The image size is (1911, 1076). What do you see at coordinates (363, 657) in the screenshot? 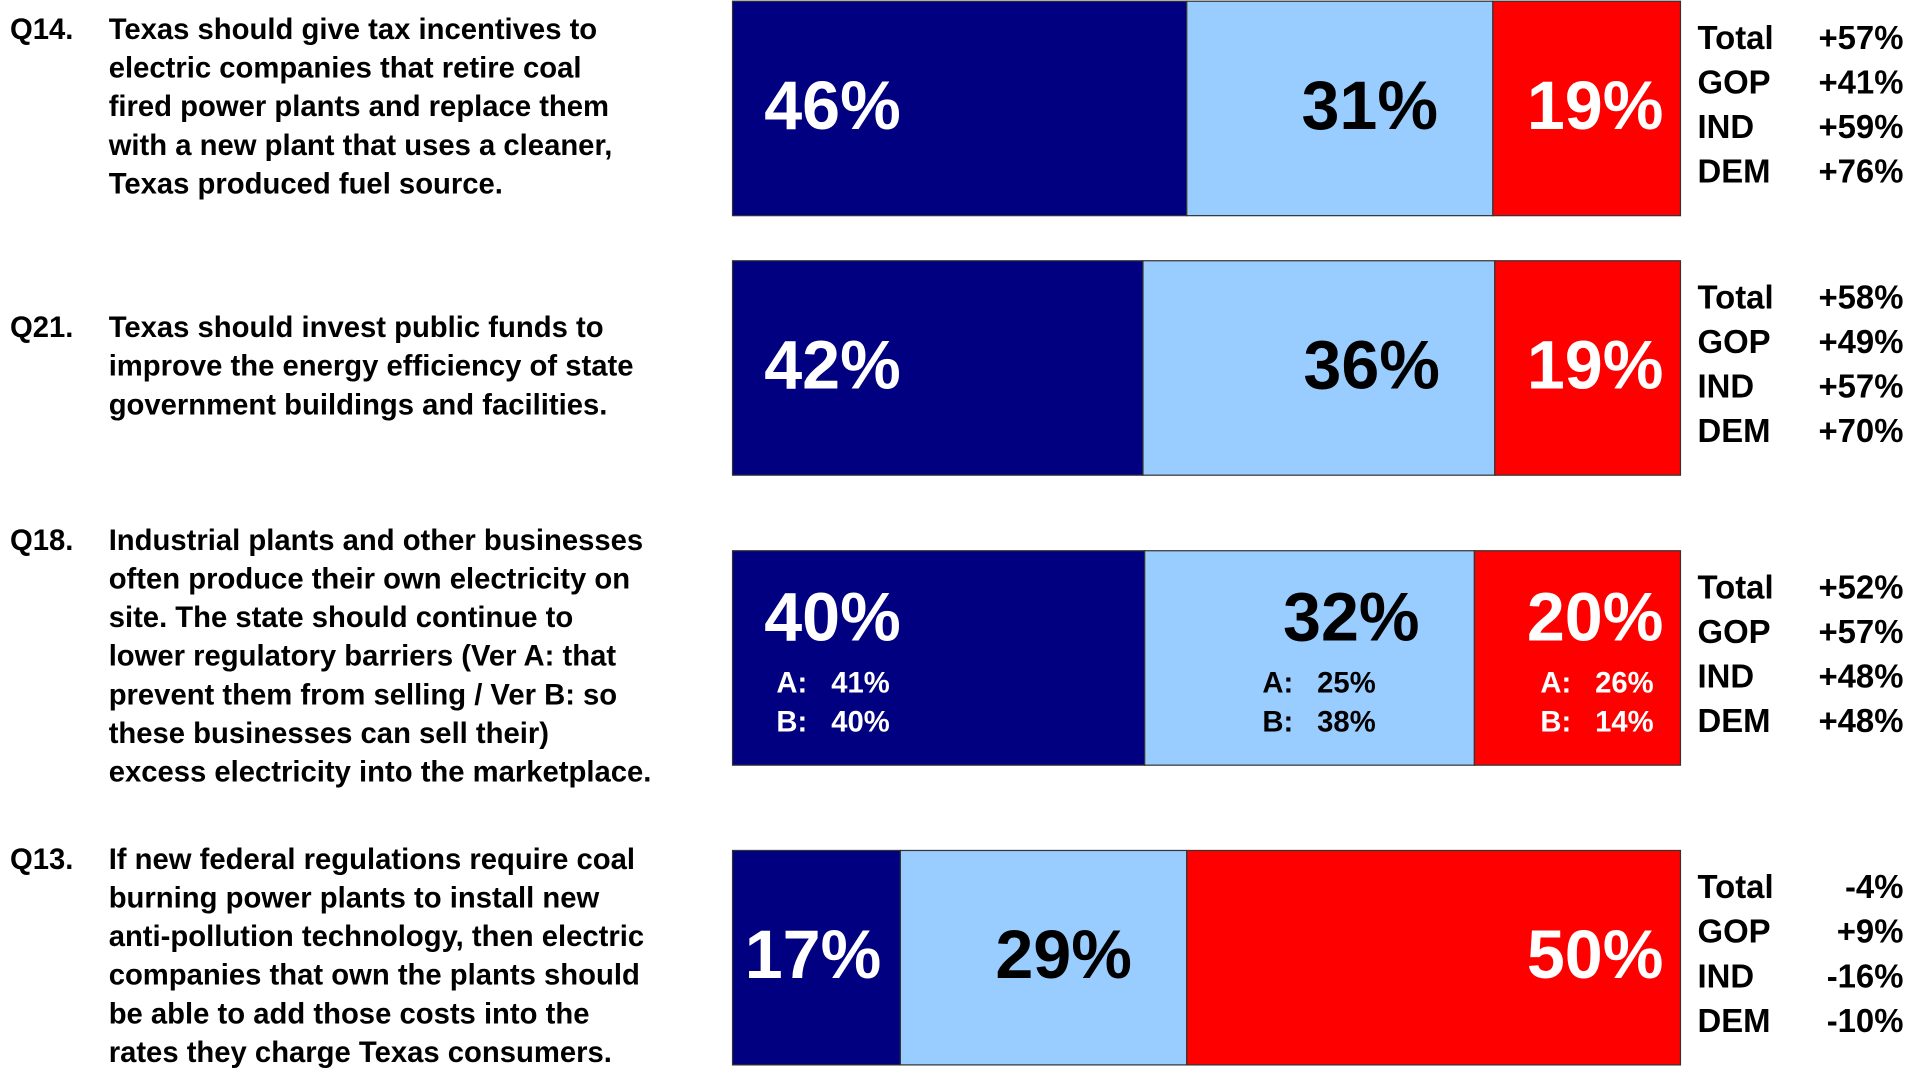
I see `question-text: lower regulatory barriers (Ver A: that` at bounding box center [363, 657].